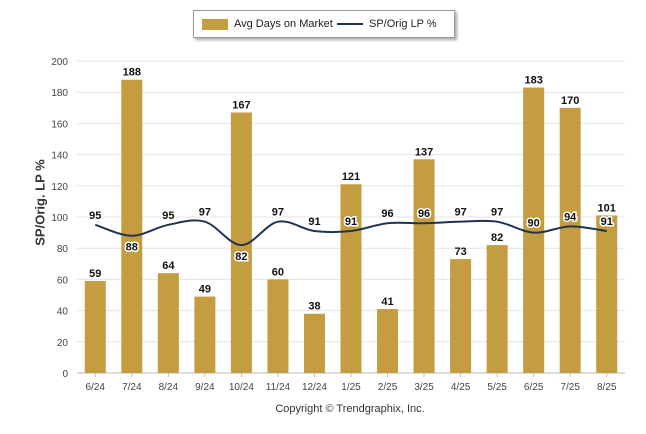 Image resolution: width=646 pixels, height=434 pixels. Describe the element at coordinates (59, 187) in the screenshot. I see `y-tick-label: 120` at that location.